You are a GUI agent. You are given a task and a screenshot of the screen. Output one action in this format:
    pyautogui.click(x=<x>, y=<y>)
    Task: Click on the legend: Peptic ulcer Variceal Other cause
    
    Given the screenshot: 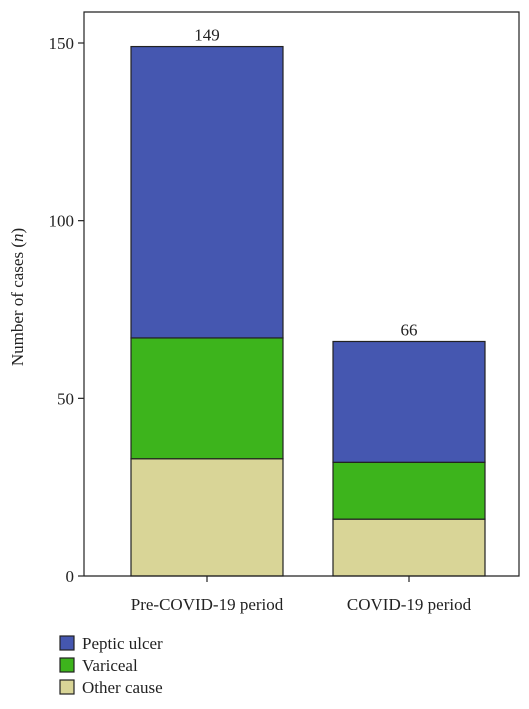 What is the action you would take?
    pyautogui.click(x=111, y=665)
    